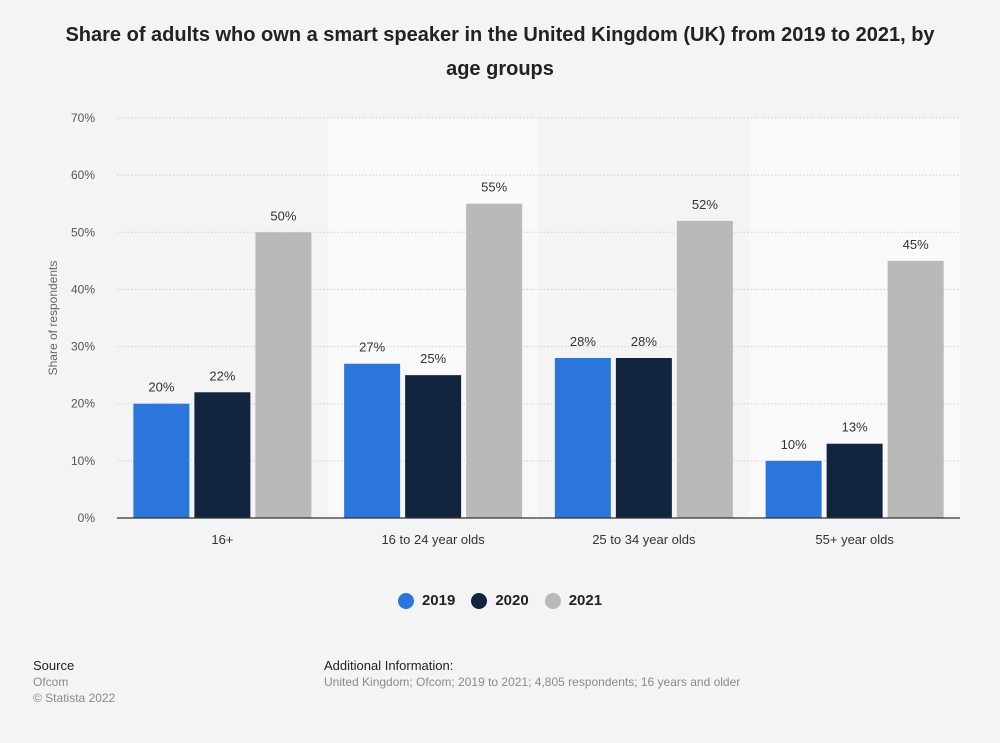  I want to click on x-tick-label: 25 to 34 year olds, so click(644, 539).